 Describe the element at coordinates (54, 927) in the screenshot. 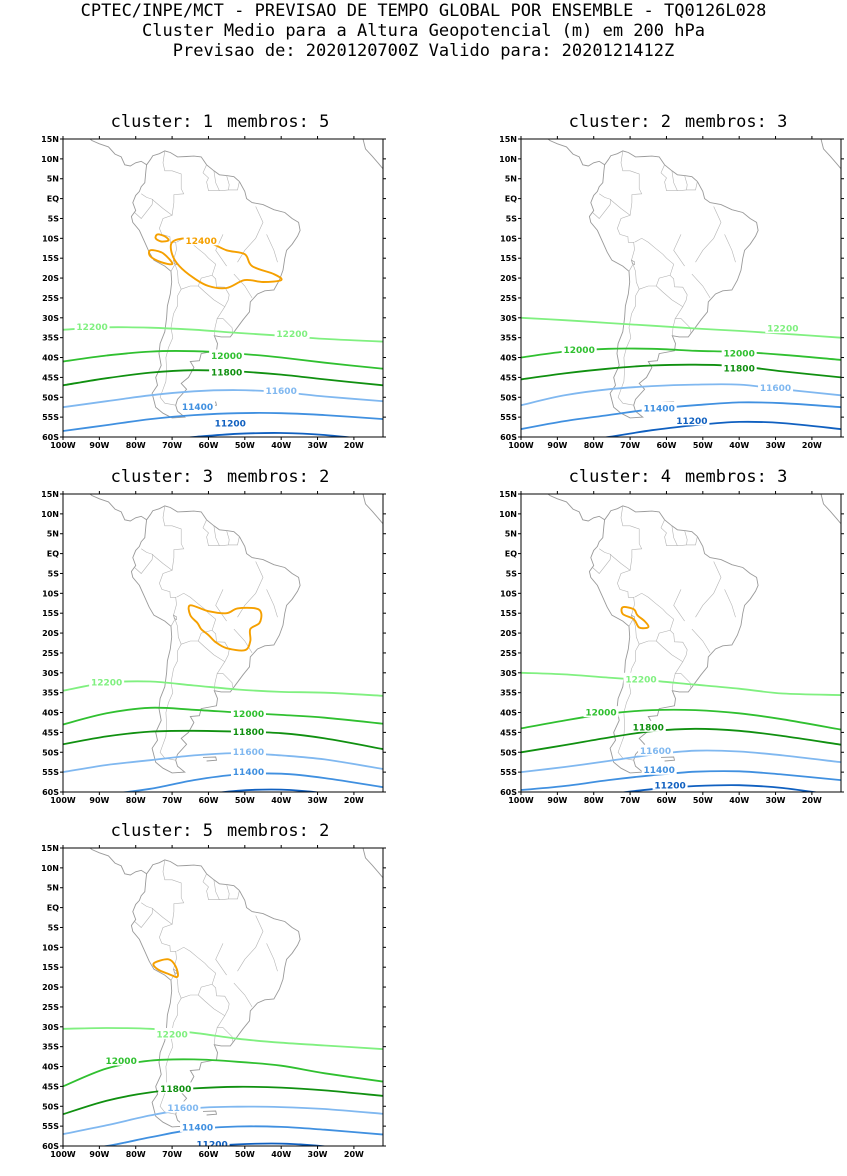

I see `lat-label: 5S` at that location.